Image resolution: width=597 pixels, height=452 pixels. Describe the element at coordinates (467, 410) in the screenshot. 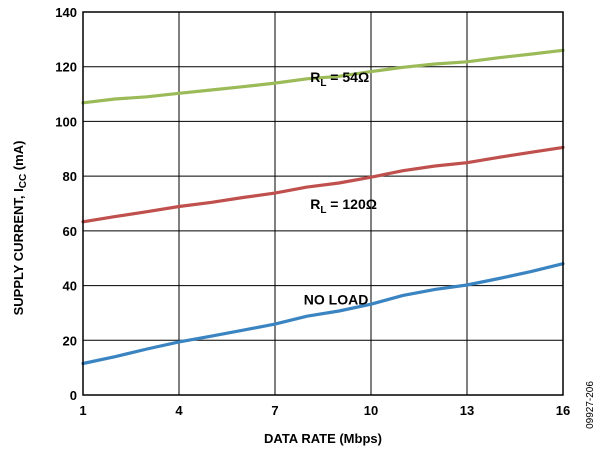

I see `x-tick-label: 13` at that location.